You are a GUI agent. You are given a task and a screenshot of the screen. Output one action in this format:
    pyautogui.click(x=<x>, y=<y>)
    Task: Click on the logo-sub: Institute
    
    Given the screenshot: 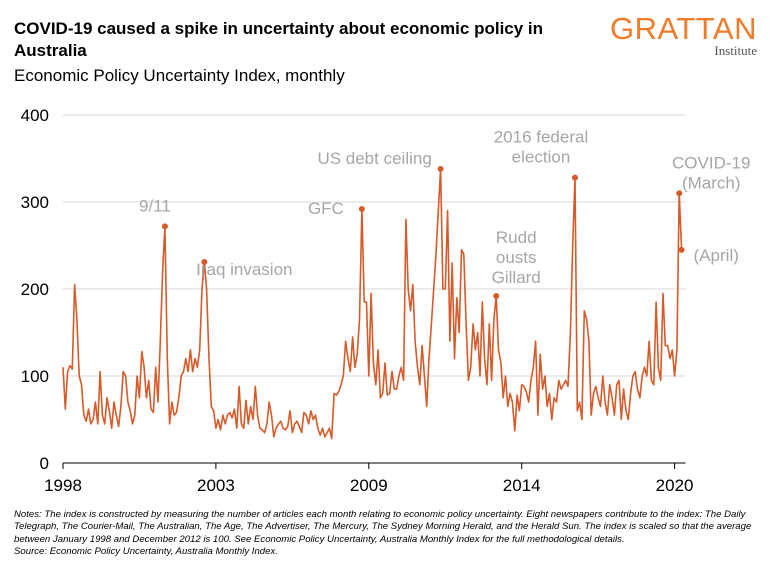 What is the action you would take?
    pyautogui.click(x=735, y=50)
    